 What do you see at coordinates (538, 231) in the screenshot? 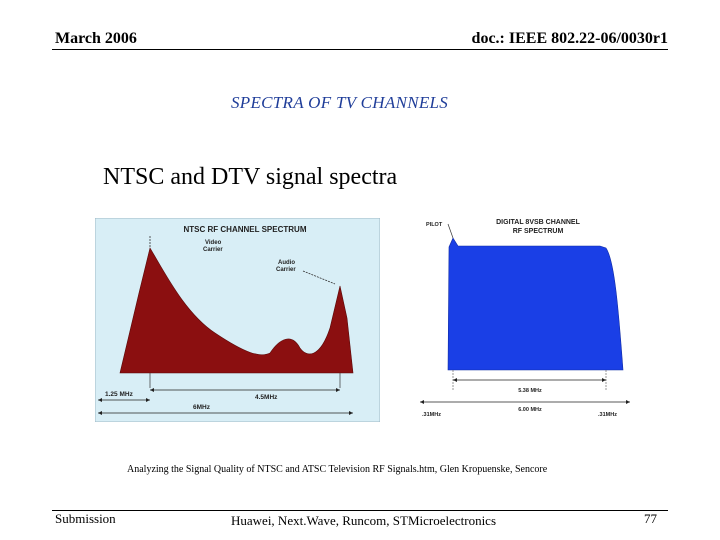
I see `dtv-title-line-2: RF SPECTRUM` at bounding box center [538, 231].